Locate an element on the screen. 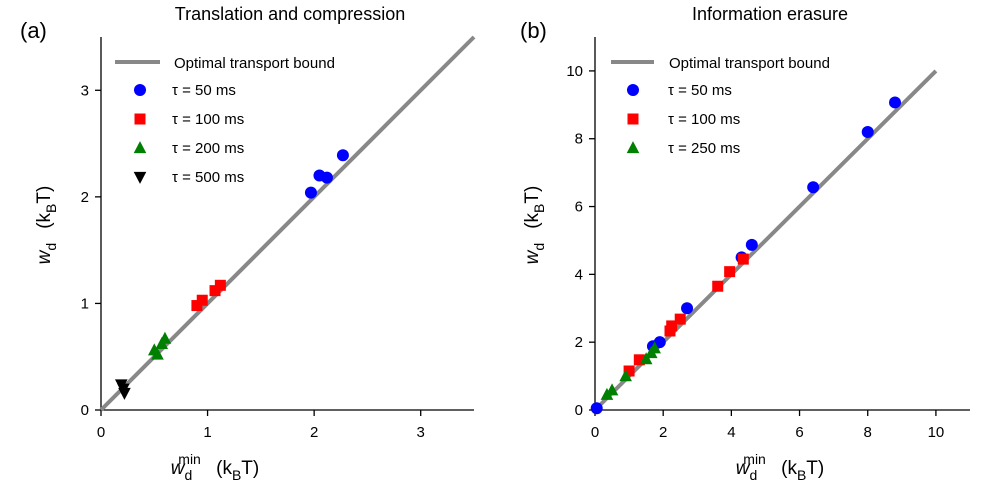 Image resolution: width=1000 pixels, height=500 pixels. panel-b-ylabel: wd(kBT) is located at coordinates (534, 225).